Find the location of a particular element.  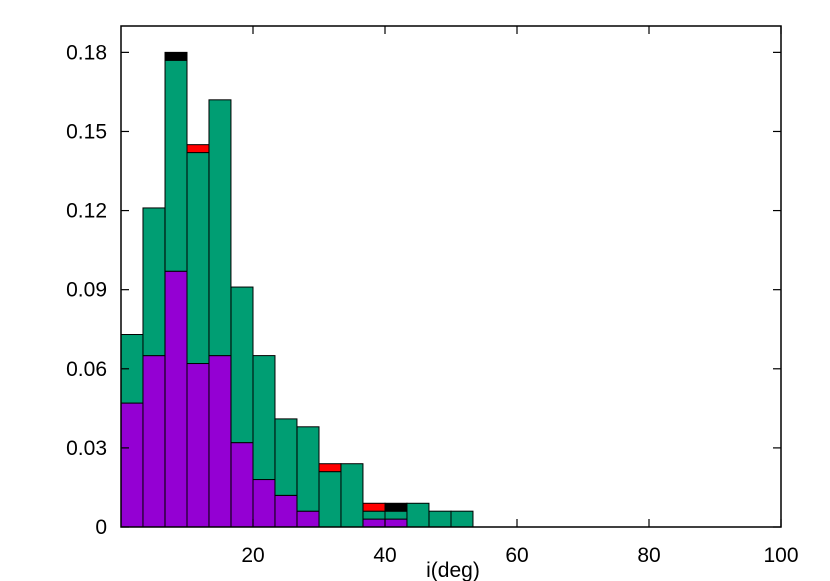

y-tick-label-1: 0.03 is located at coordinates (86, 448).